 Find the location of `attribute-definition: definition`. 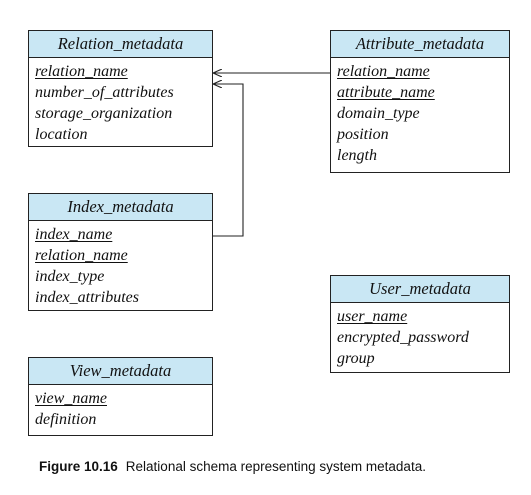

attribute-definition: definition is located at coordinates (66, 419).